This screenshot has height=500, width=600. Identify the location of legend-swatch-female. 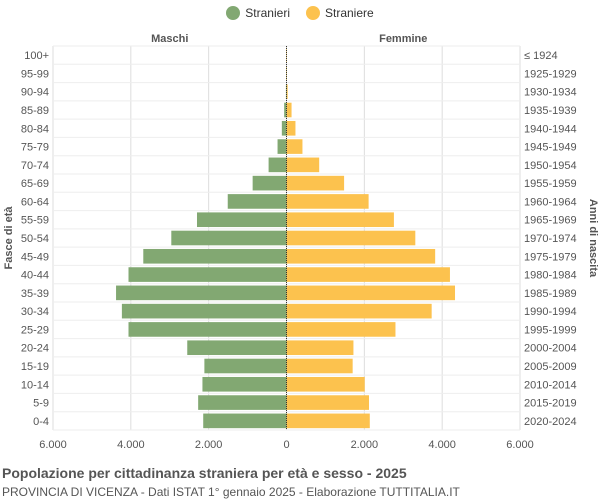
(312, 13).